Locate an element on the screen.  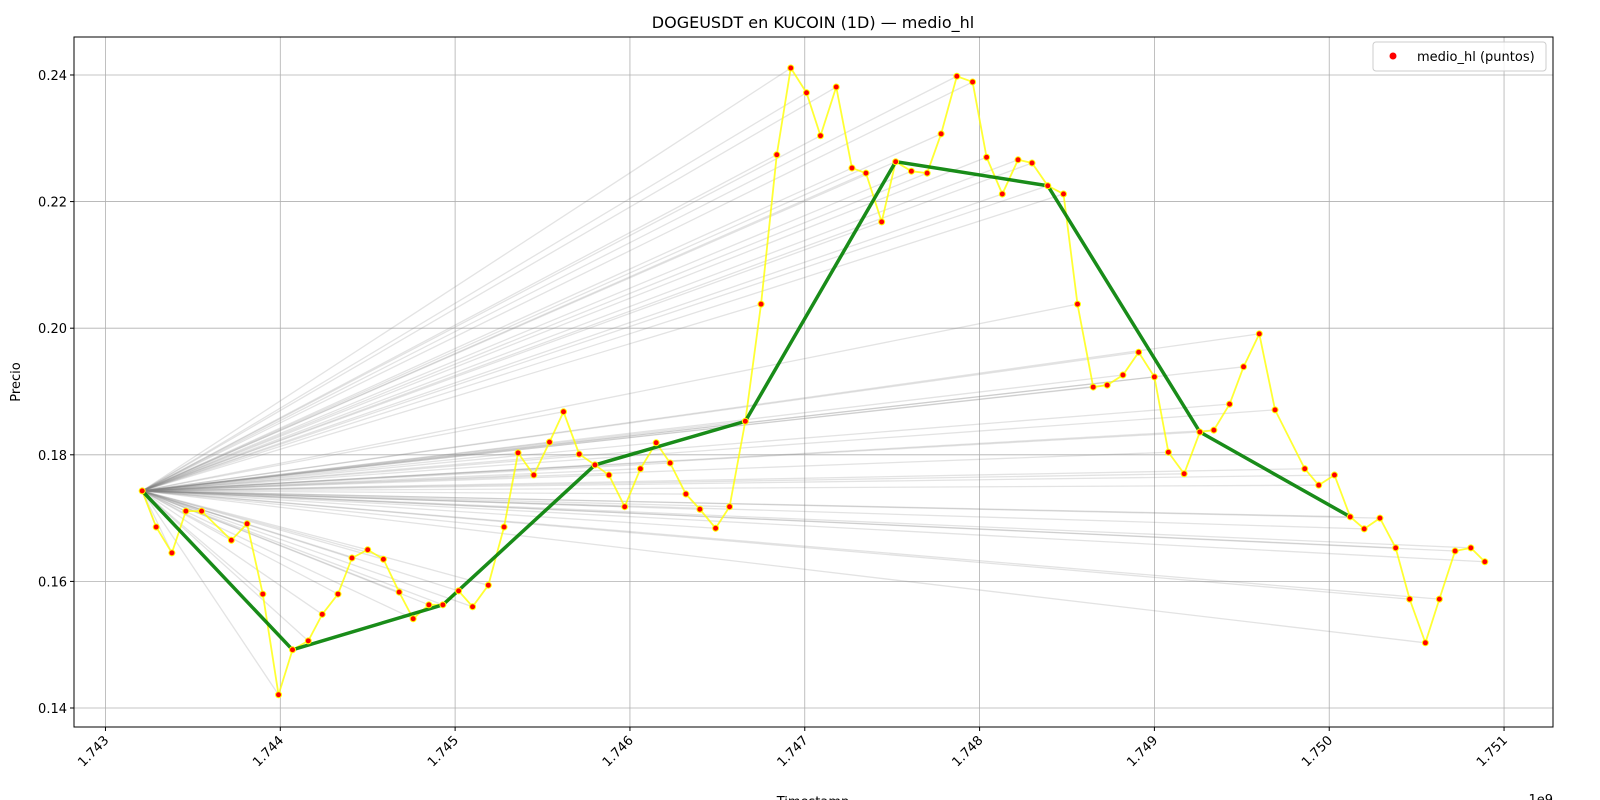
chart-title: DOGEUSDT en KUCOIN (1D) — medio_hl is located at coordinates (813, 23).